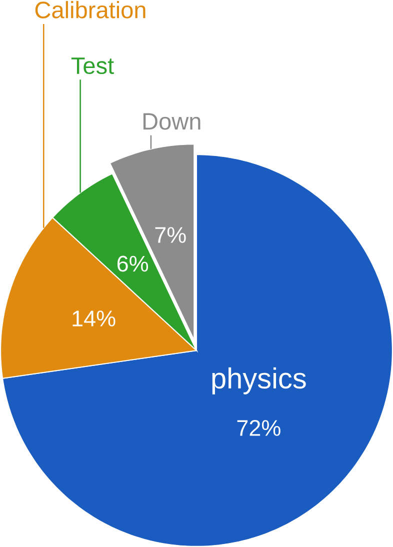 Image resolution: width=393 pixels, height=547 pixels. What do you see at coordinates (94, 318) in the screenshot?
I see `data-label: 14%` at bounding box center [94, 318].